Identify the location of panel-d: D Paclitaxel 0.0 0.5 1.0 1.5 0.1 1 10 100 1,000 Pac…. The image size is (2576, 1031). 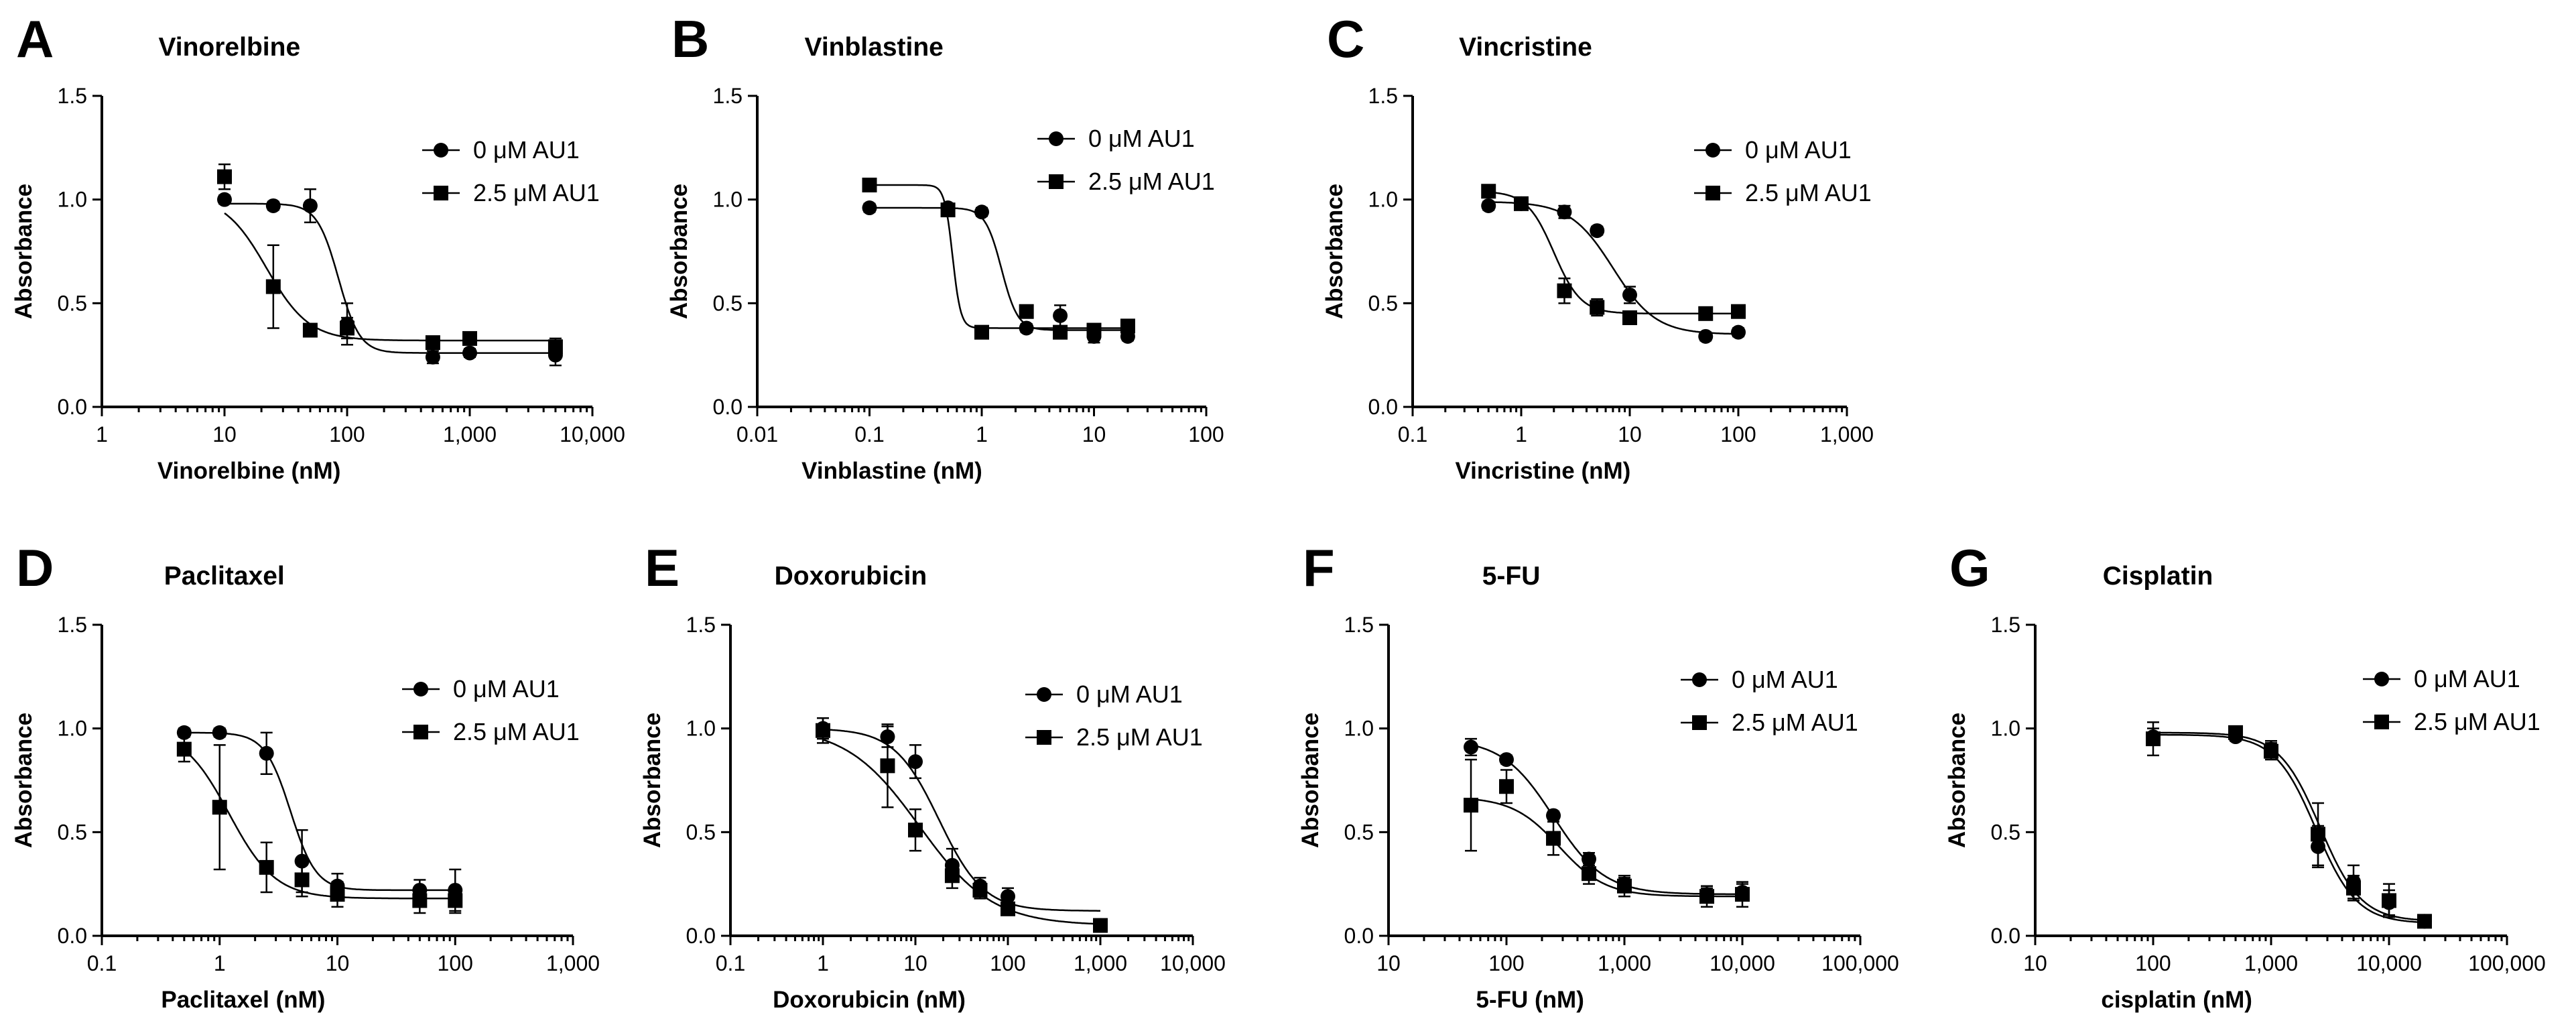
(305, 775).